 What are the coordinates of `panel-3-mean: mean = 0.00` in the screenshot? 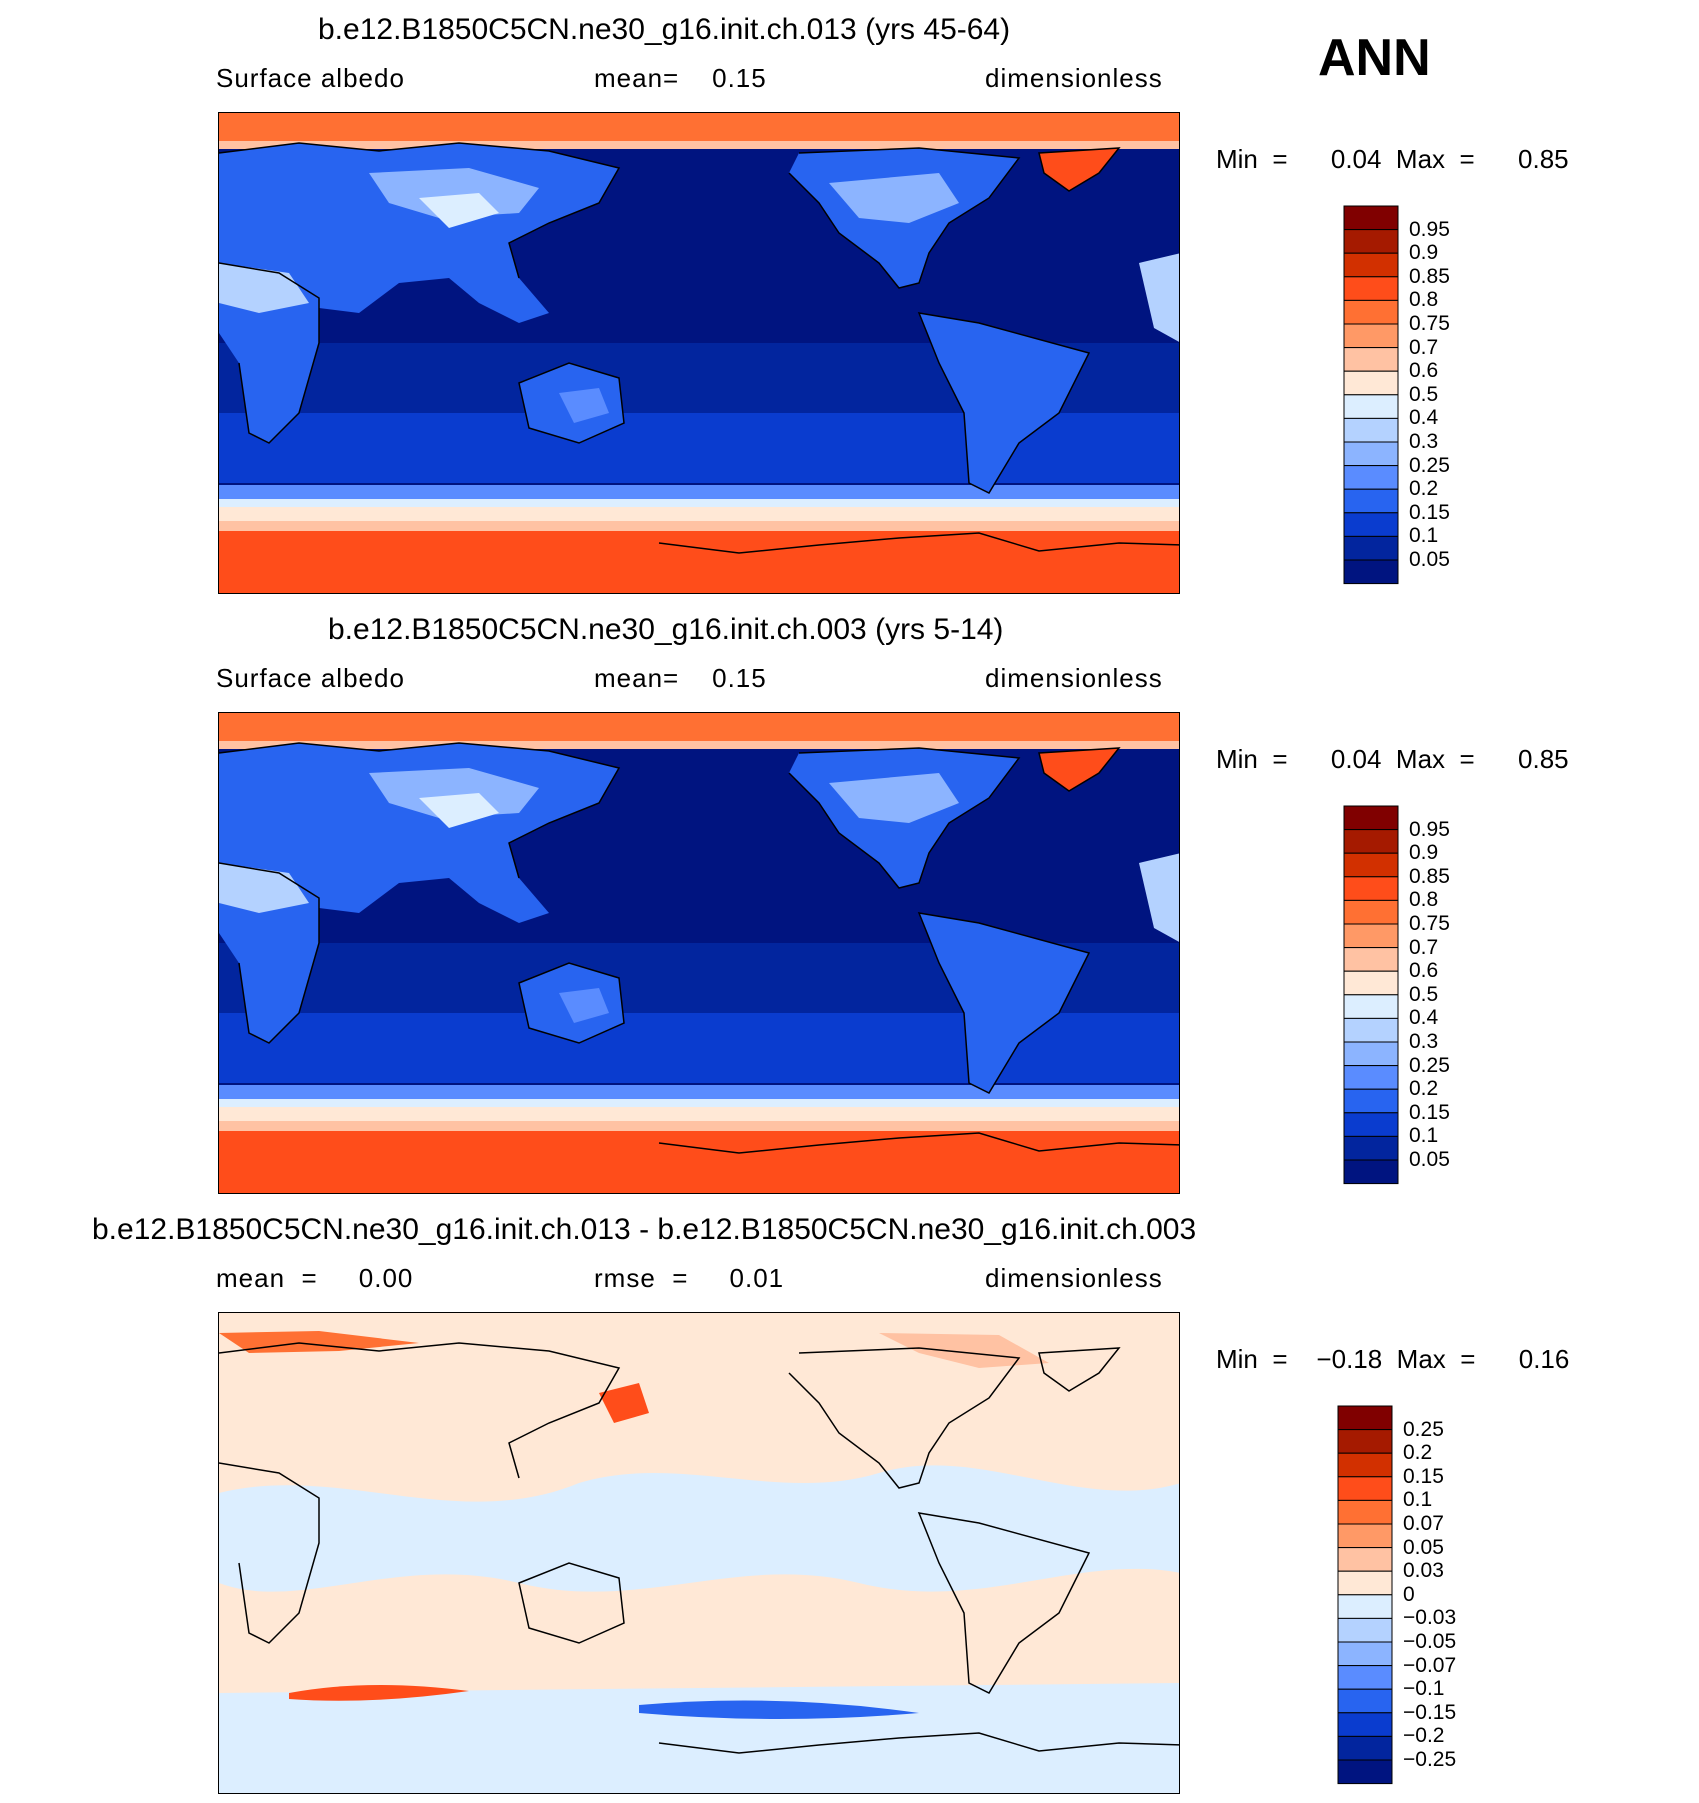 It's located at (315, 1278).